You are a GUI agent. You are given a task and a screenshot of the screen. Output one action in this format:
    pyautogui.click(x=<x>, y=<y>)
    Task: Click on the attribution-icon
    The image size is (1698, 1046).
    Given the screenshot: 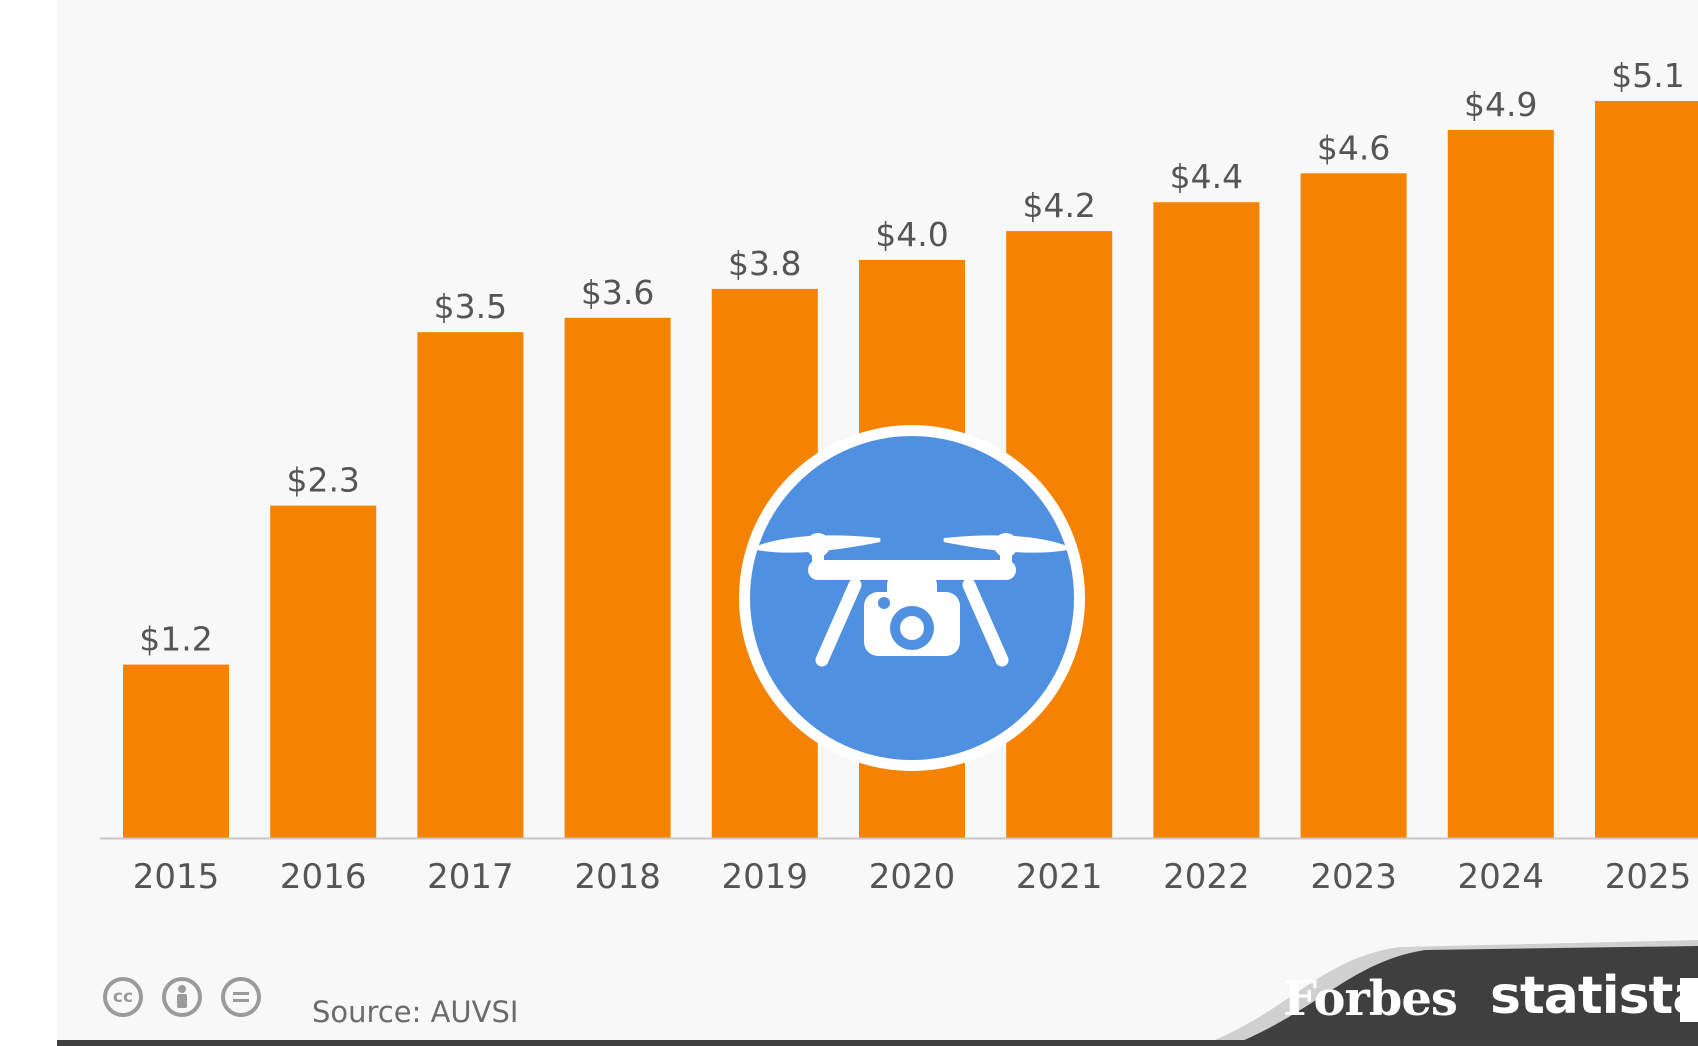 What is the action you would take?
    pyautogui.click(x=182, y=997)
    